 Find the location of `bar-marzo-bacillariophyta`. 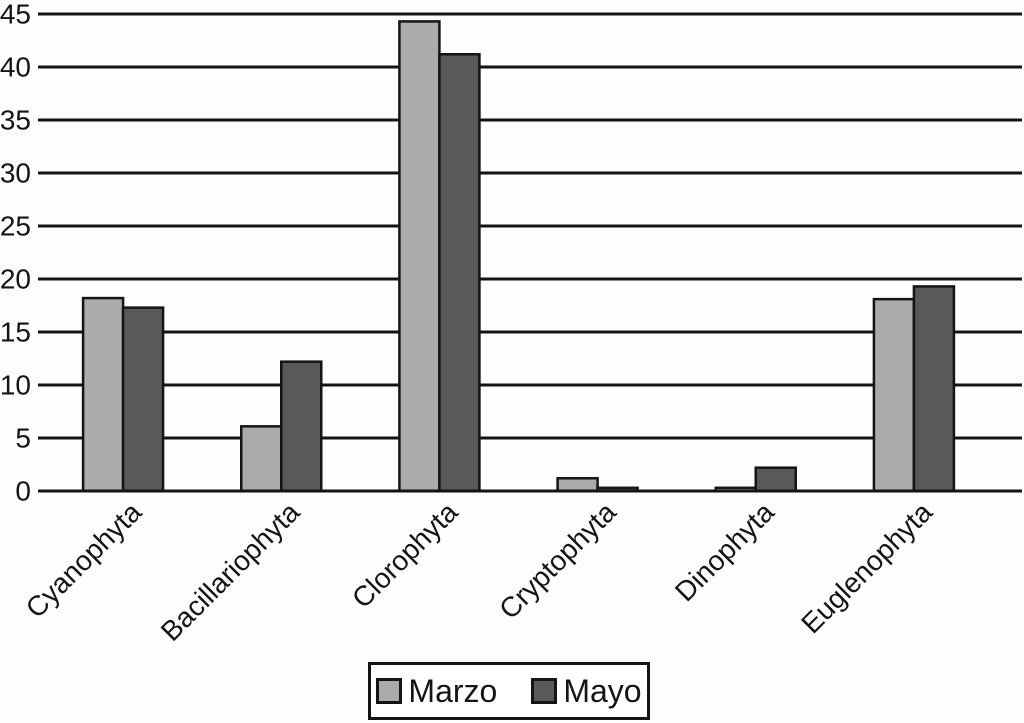

bar-marzo-bacillariophyta is located at coordinates (261, 459).